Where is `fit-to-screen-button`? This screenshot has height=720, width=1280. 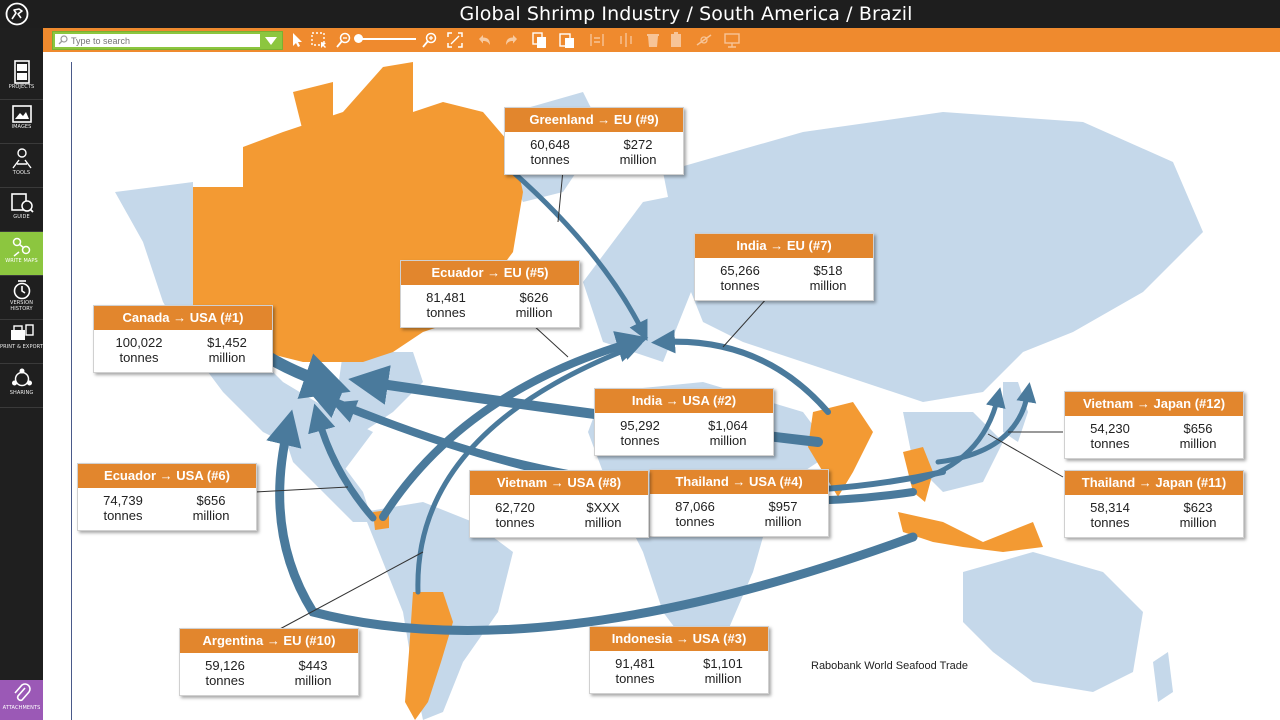 fit-to-screen-button is located at coordinates (455, 40).